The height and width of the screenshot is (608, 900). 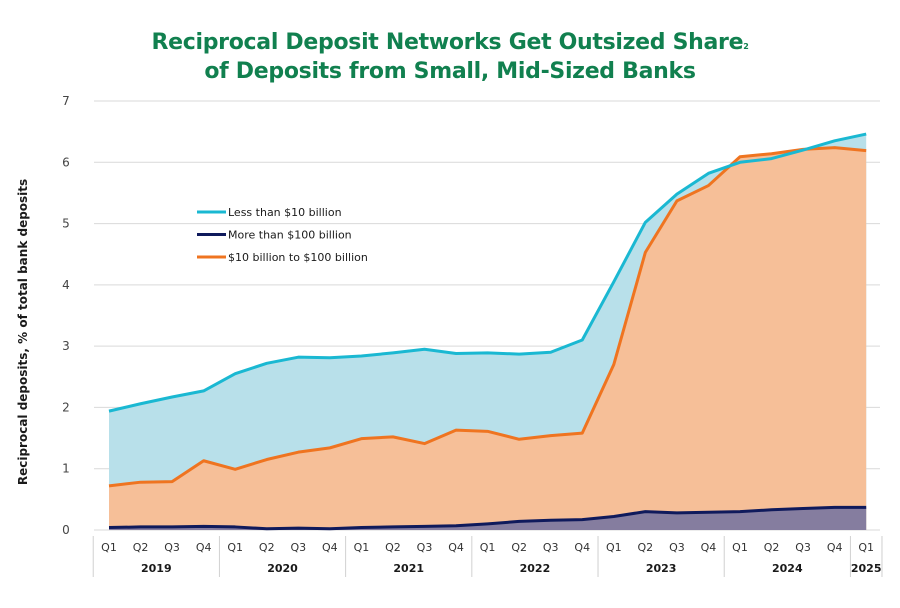 I want to click on x-tick-year: 2020, so click(x=282, y=568).